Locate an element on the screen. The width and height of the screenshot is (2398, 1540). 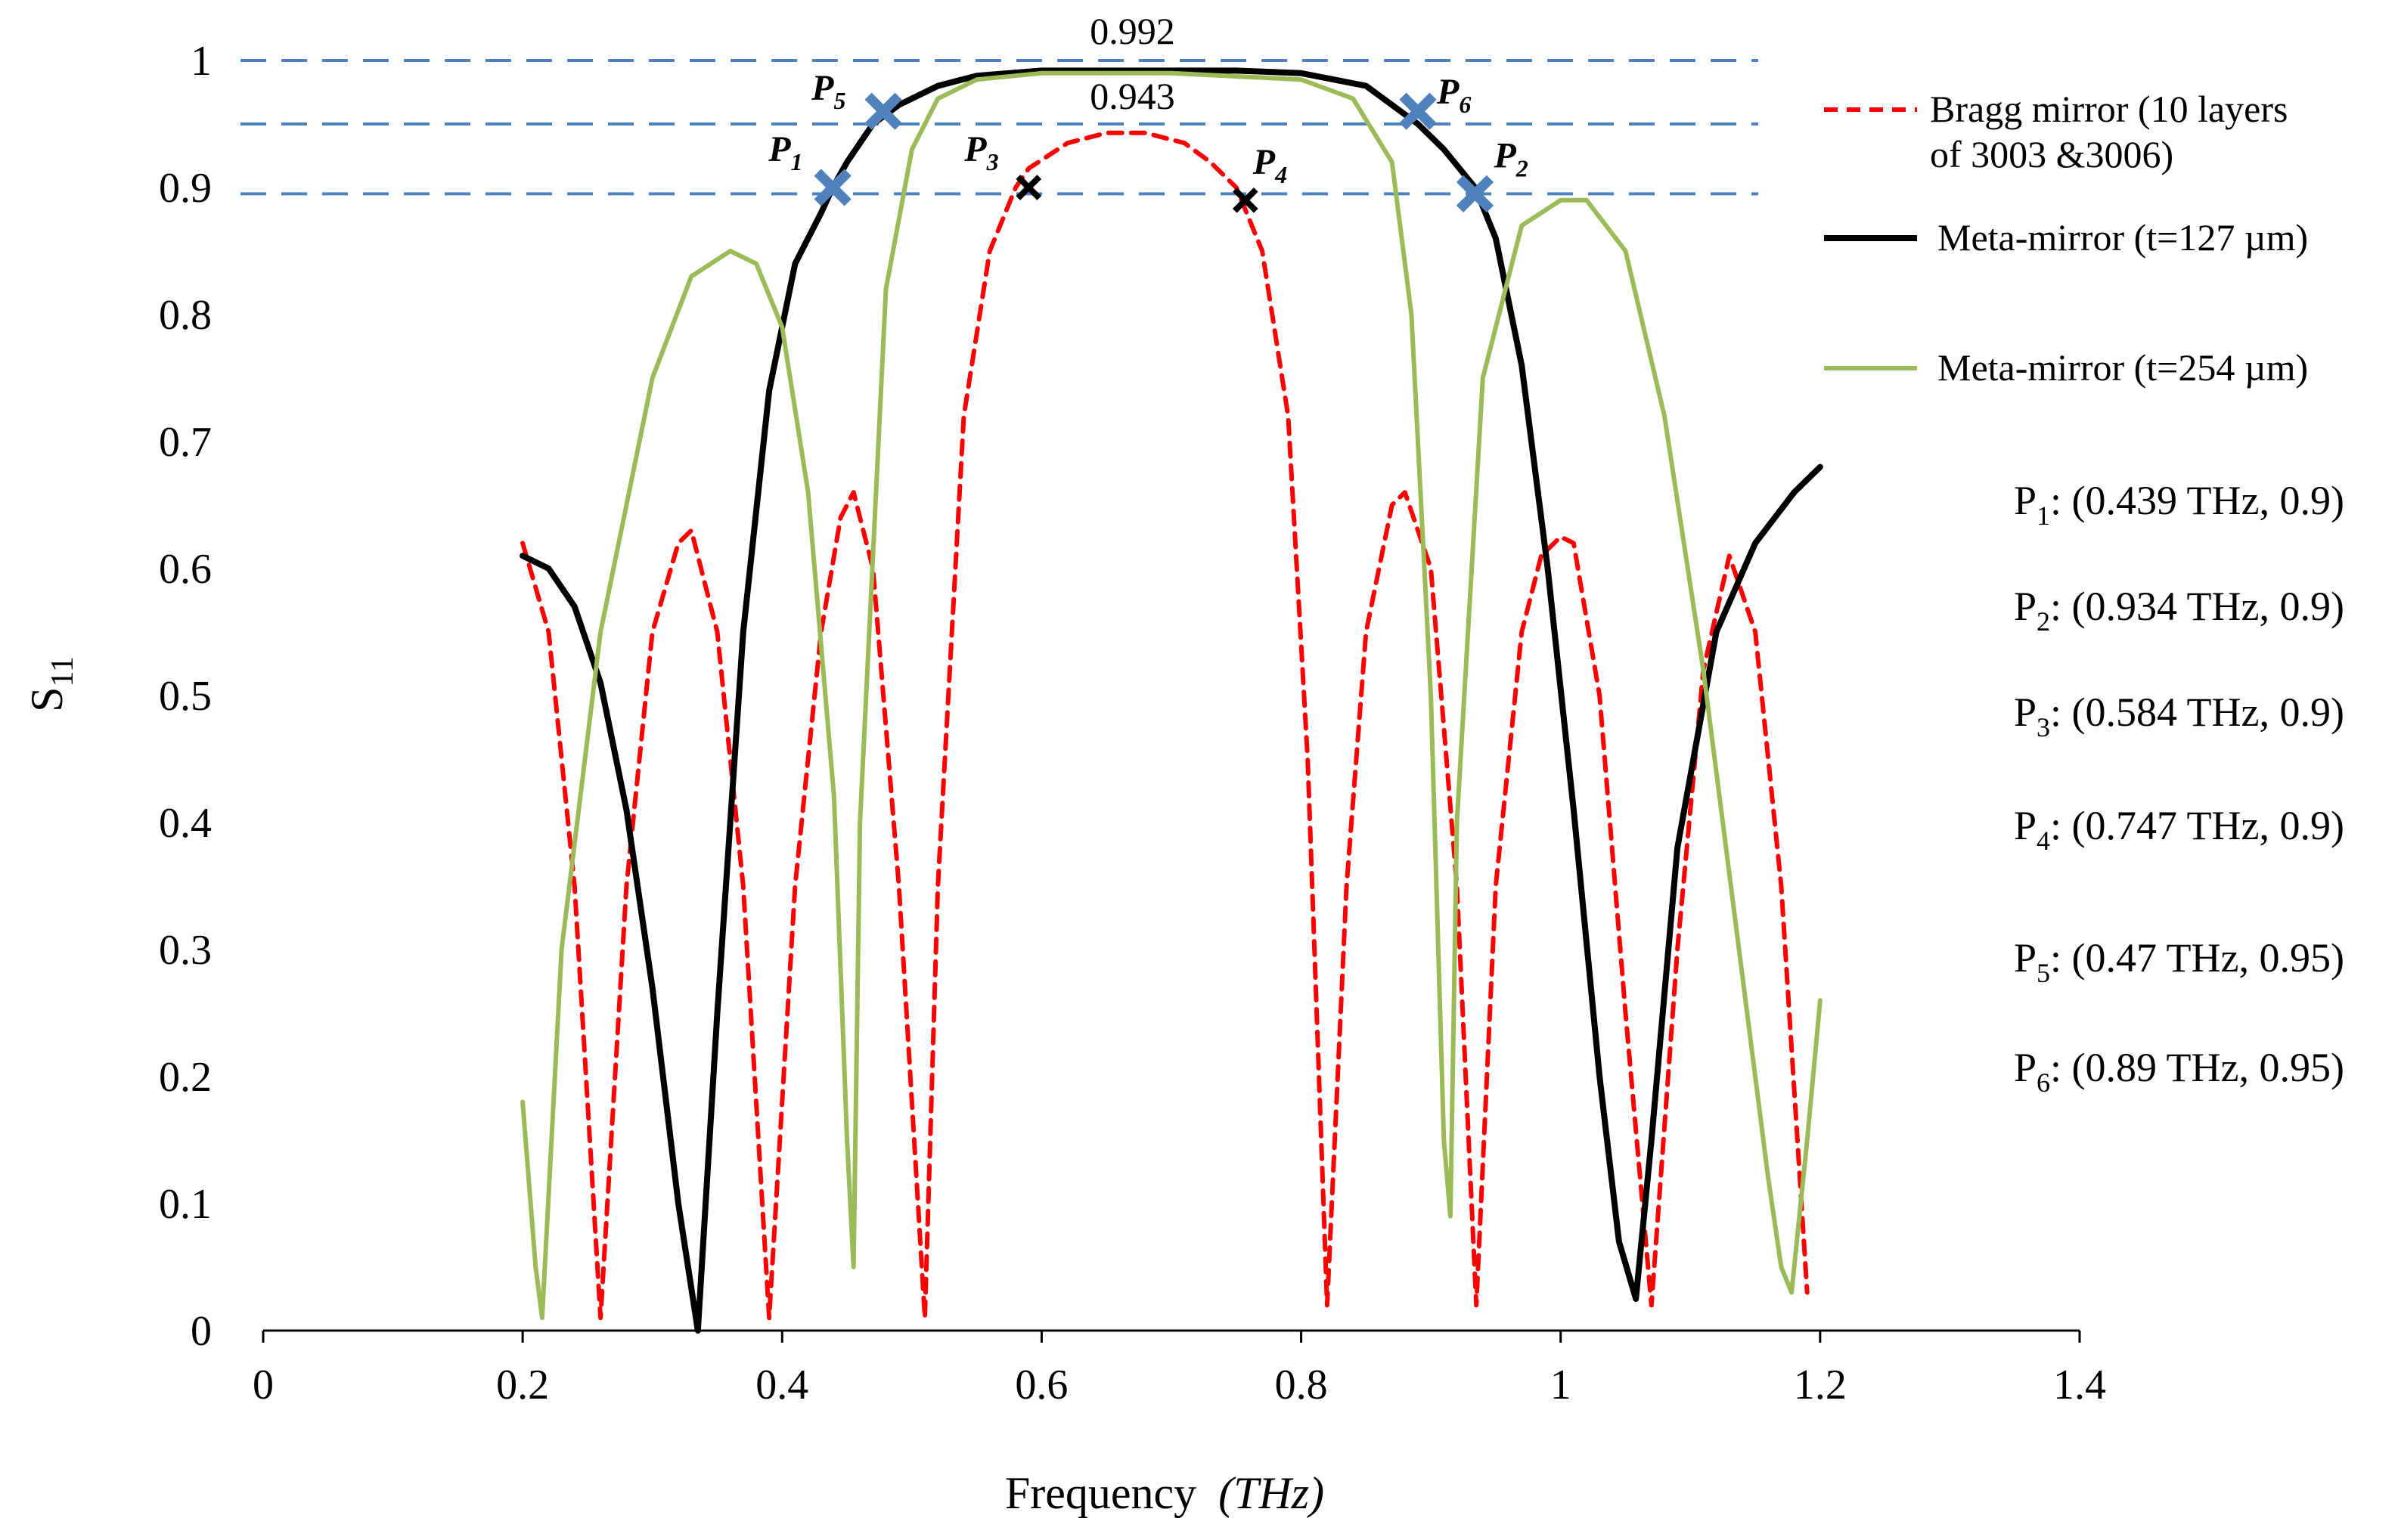
legend-label-2: Meta-mirror (t=127 µm) is located at coordinates (2122, 237).